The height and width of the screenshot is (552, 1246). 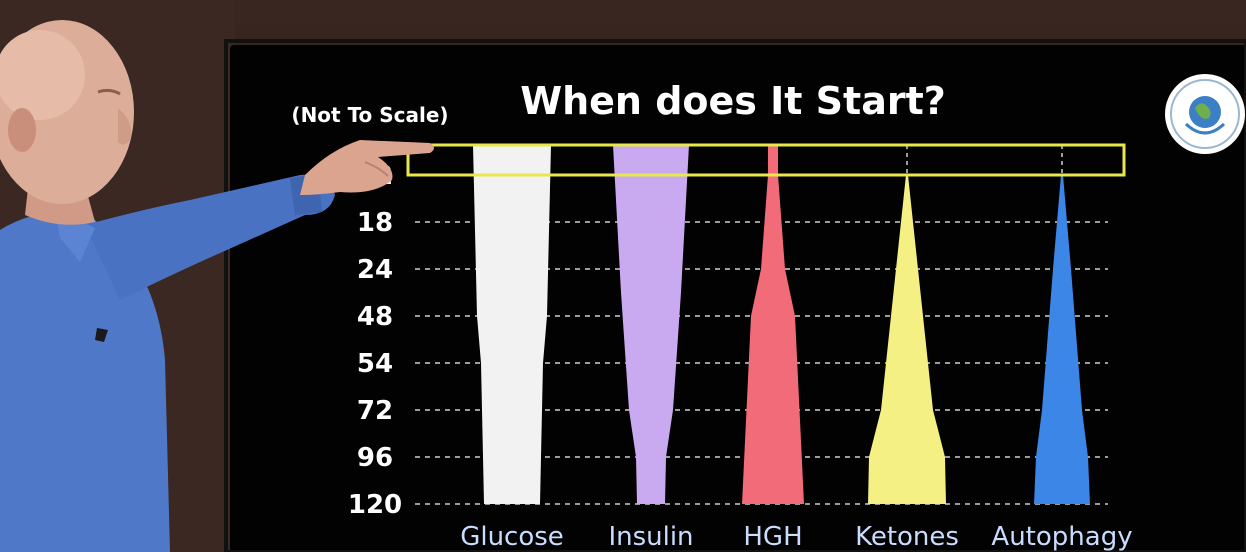 What do you see at coordinates (1061, 537) in the screenshot?
I see `category-label: Autophagy` at bounding box center [1061, 537].